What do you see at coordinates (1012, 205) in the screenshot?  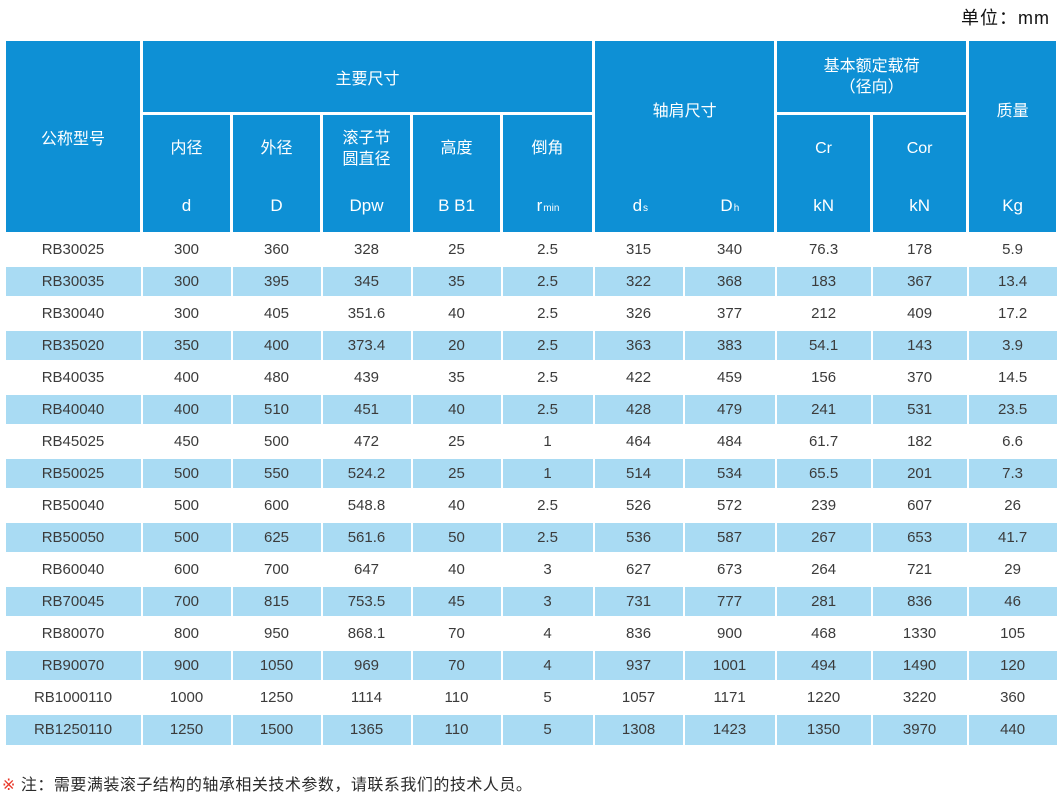 I see `mass-unit: Kg` at bounding box center [1012, 205].